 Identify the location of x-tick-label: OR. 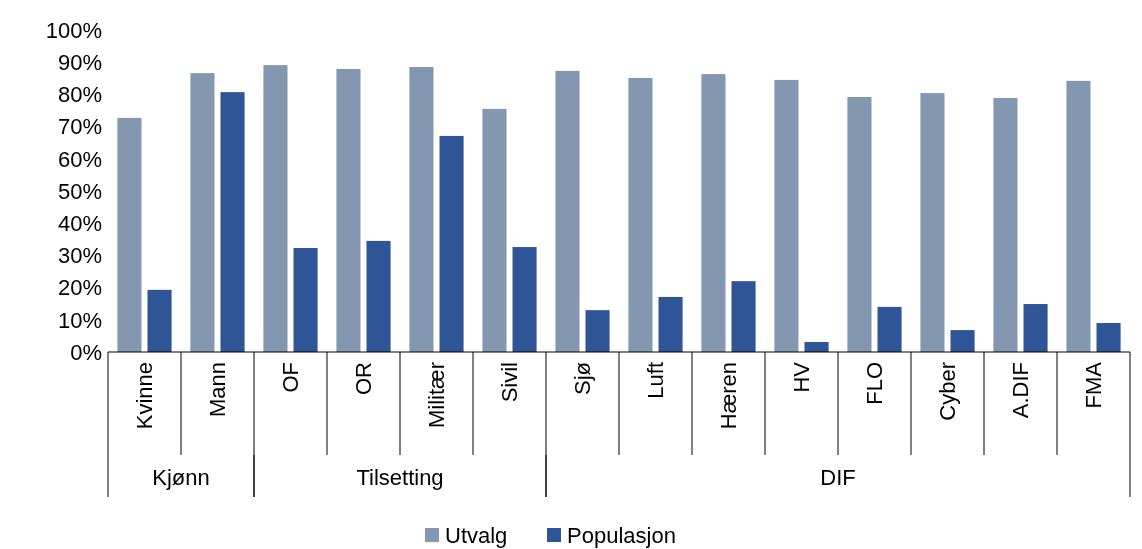
(364, 378).